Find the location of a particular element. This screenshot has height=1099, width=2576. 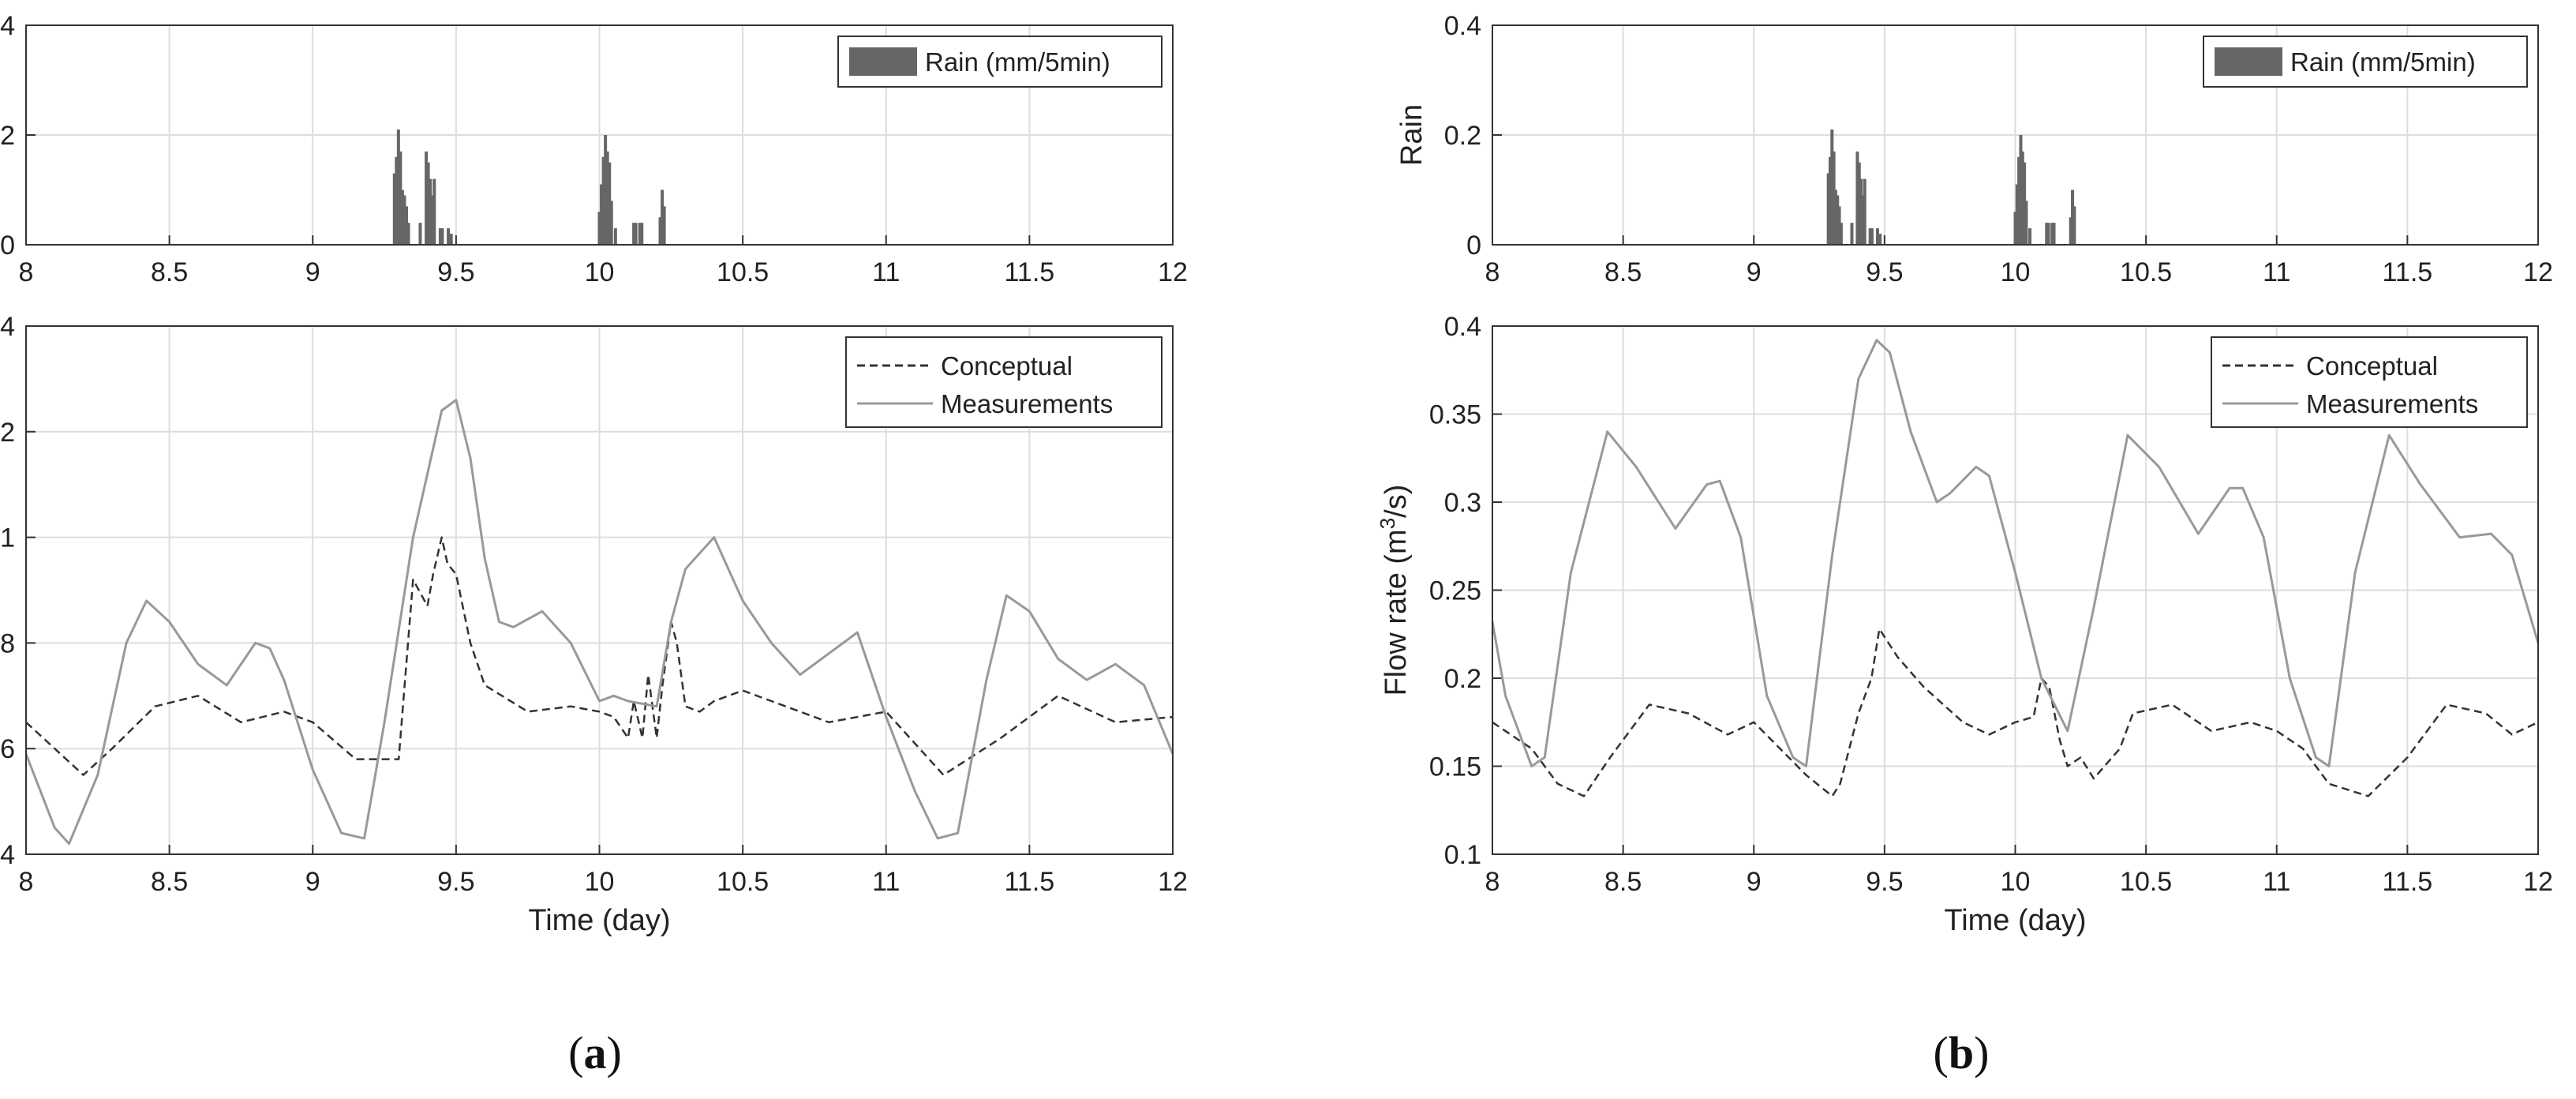

y-tick-label: 0.1 is located at coordinates (1462, 855).